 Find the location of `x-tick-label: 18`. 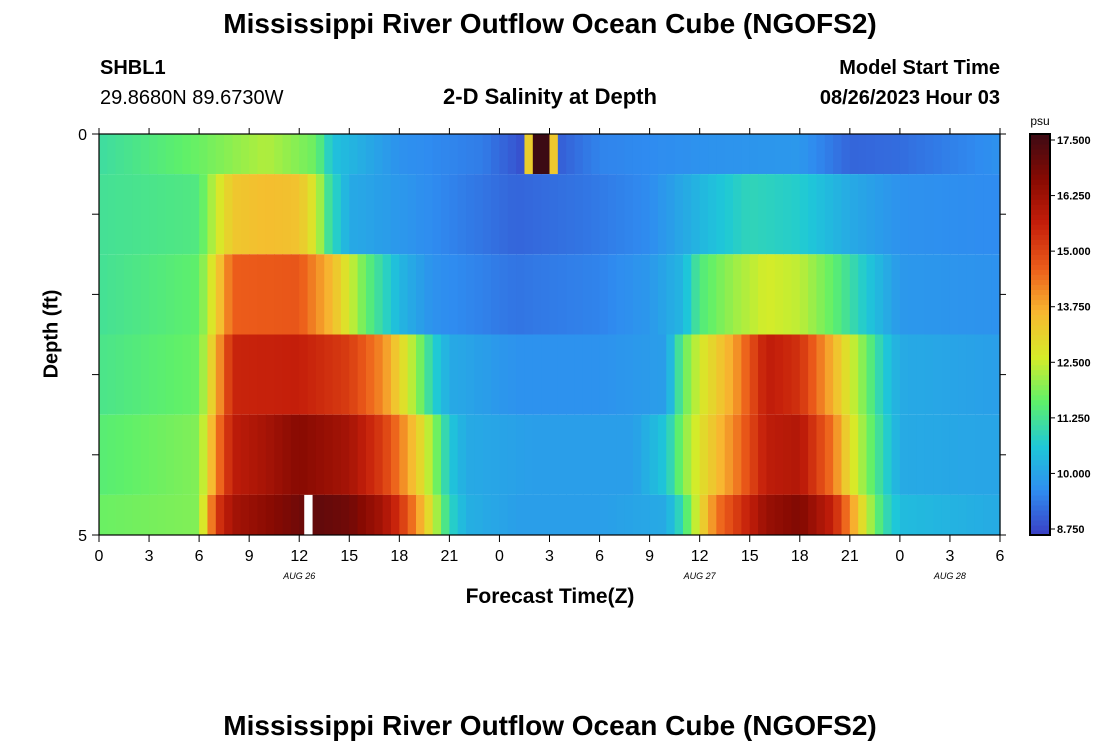

x-tick-label: 18 is located at coordinates (800, 556).